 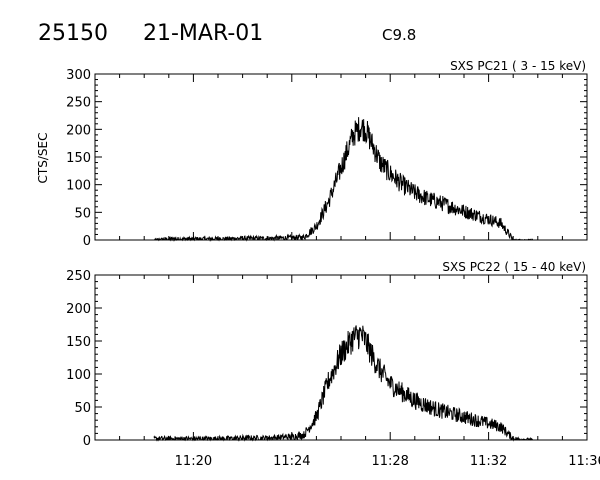 I want to click on x-tick-label: 11:20, so click(x=193, y=461).